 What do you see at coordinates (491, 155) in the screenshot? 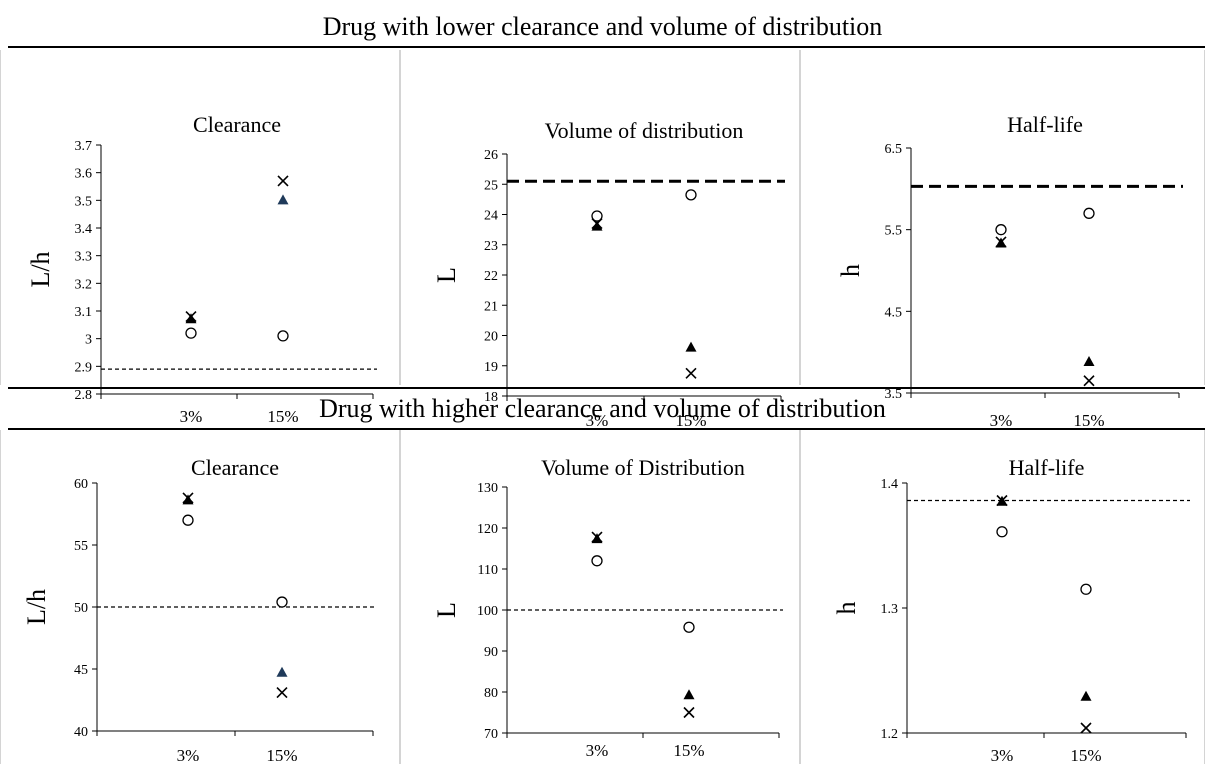
I see `y-tick-label: 26` at bounding box center [491, 155].